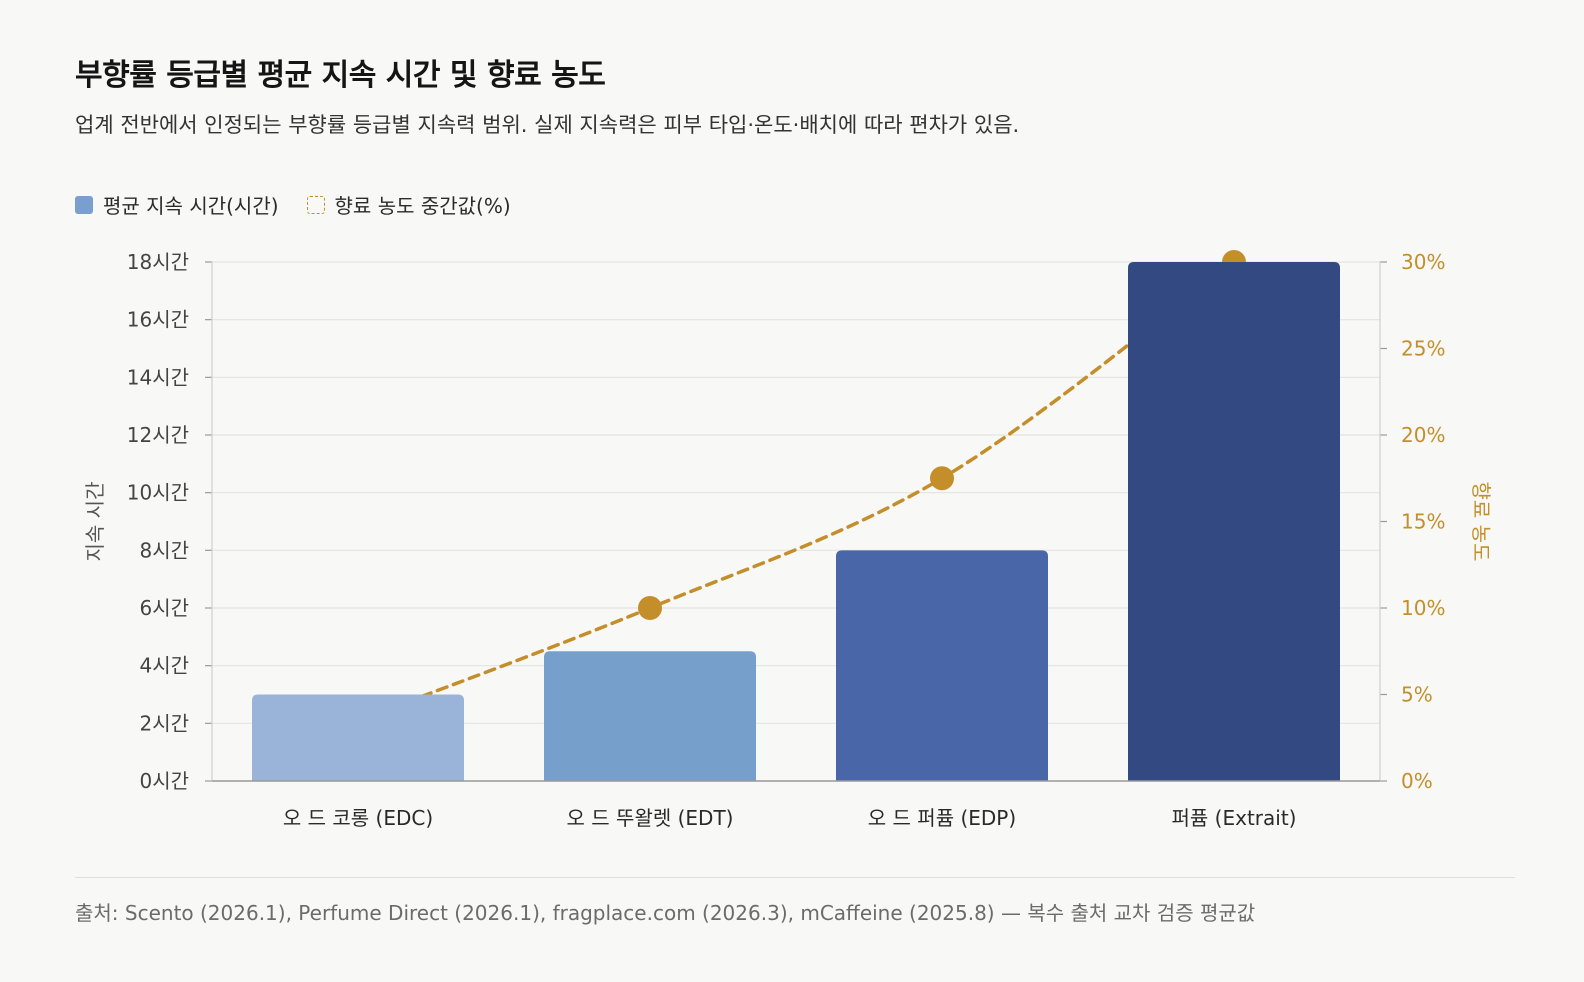 The image size is (1584, 982). I want to click on y2-tick-label: 30%, so click(1423, 262).